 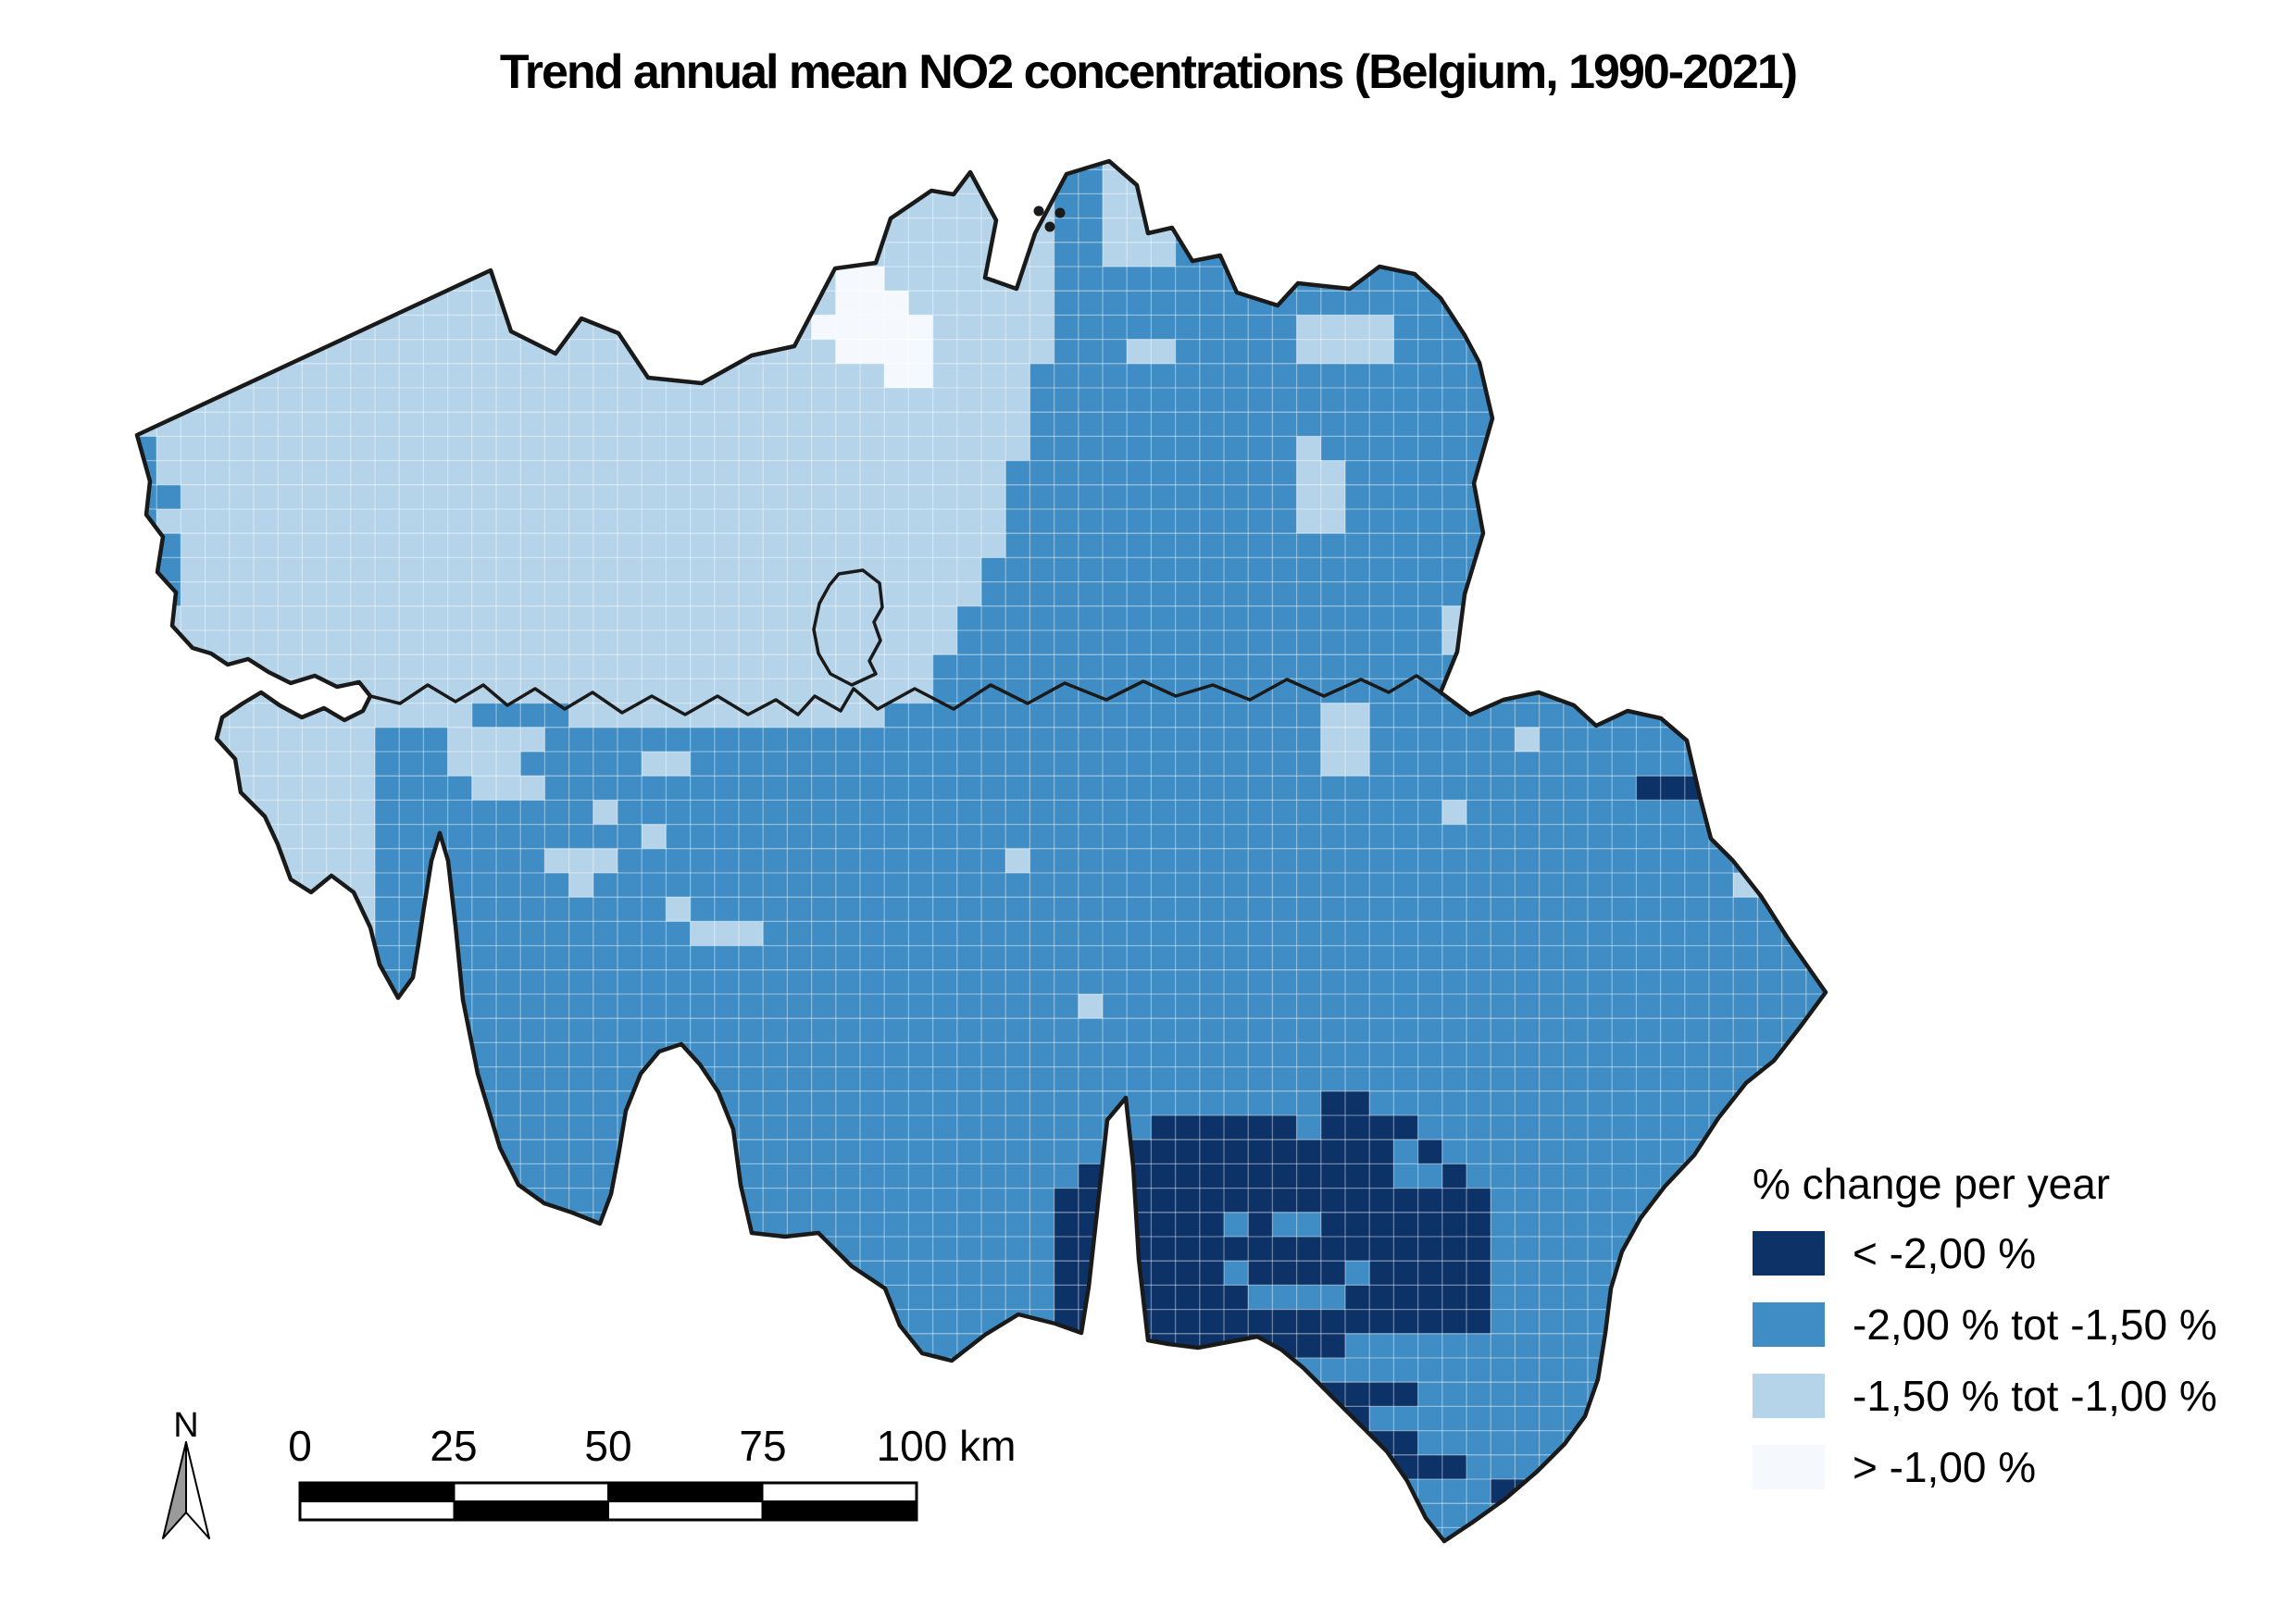 I want to click on scale-bar-label: 0, so click(x=300, y=1446).